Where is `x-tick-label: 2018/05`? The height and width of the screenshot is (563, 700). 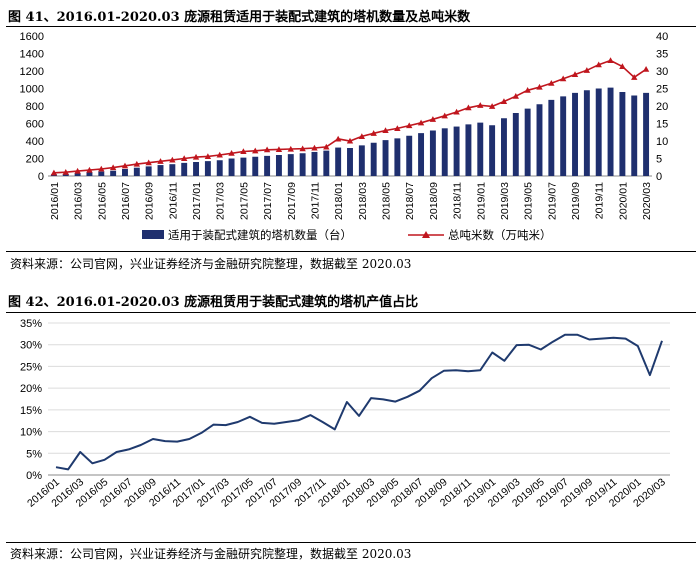
x-tick-label: 2018/05 is located at coordinates (387, 201).